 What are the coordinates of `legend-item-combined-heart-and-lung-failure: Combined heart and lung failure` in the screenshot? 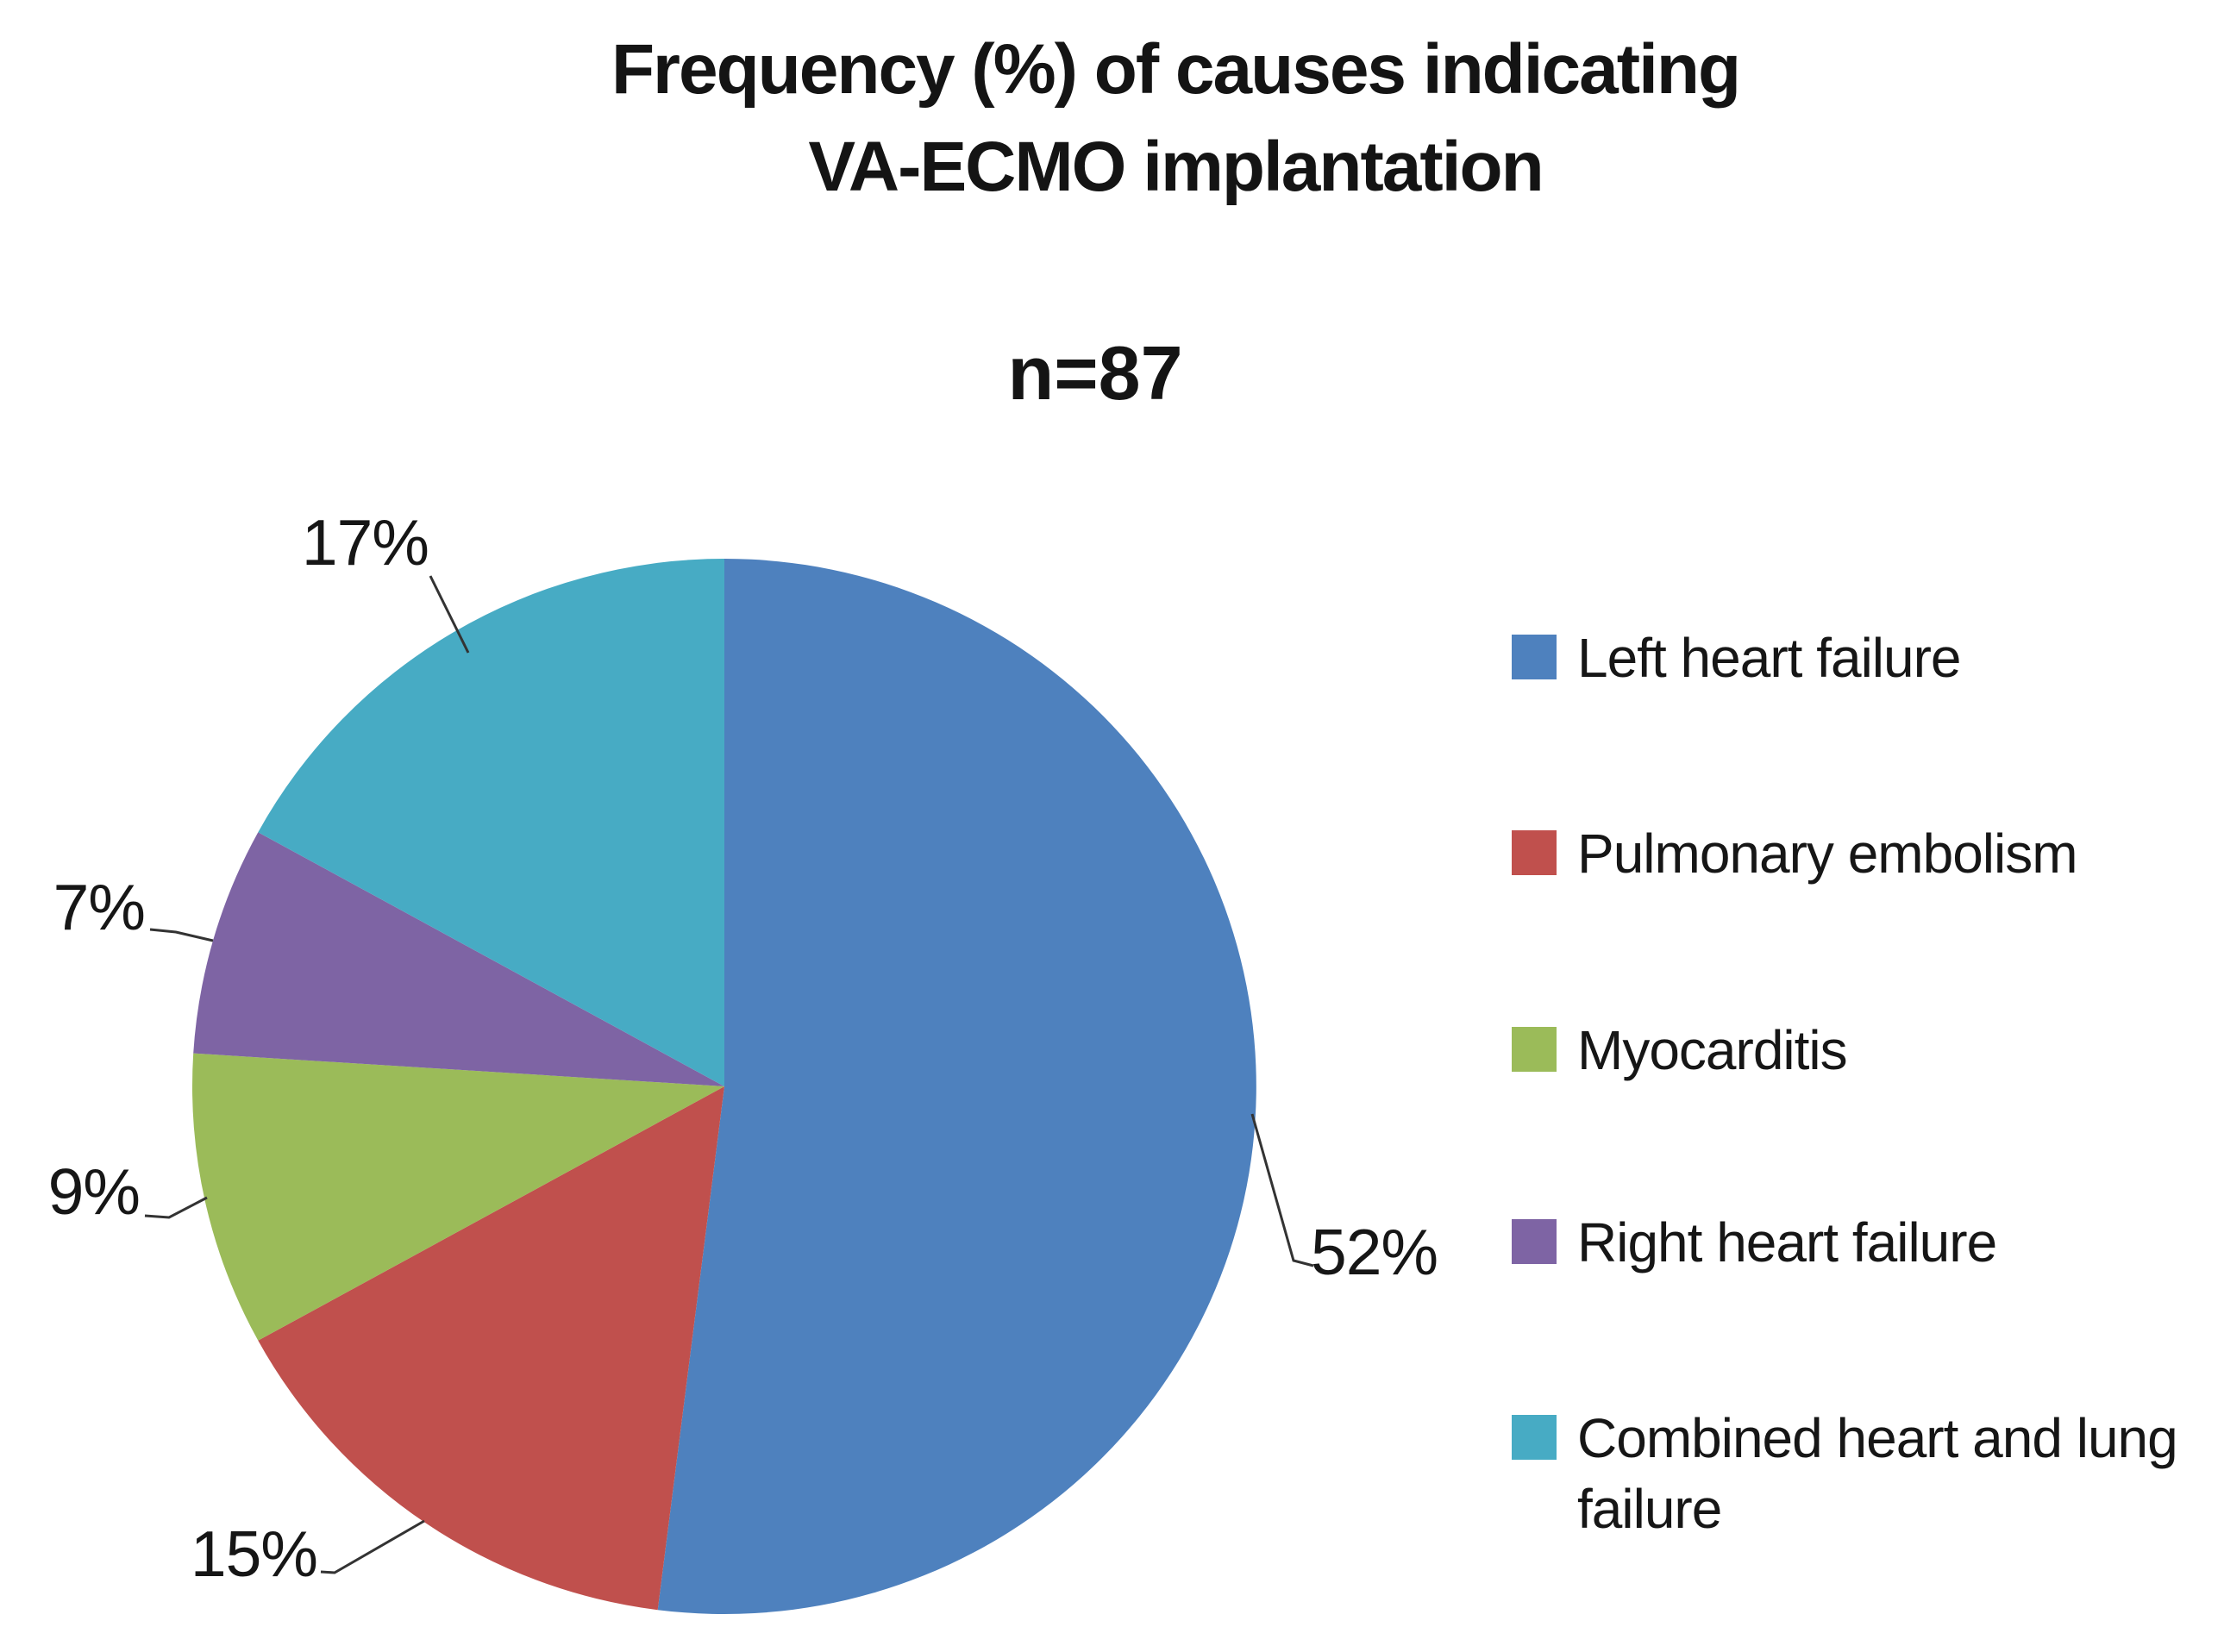 It's located at (1847, 1474).